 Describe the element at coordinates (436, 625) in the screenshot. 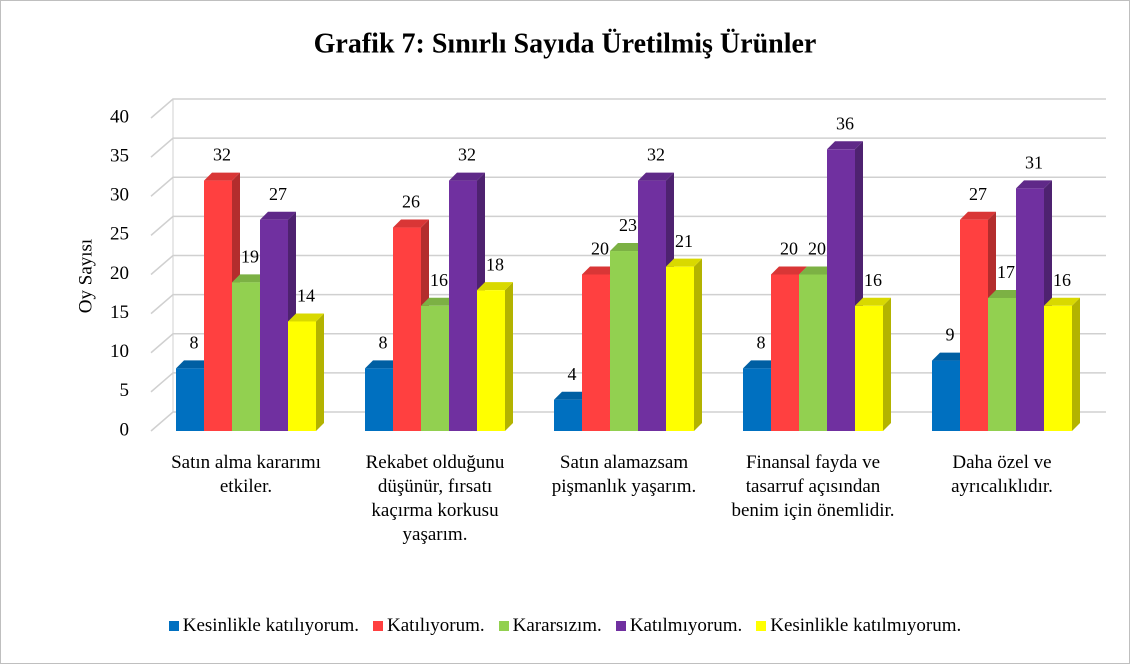

I see `legend-label: Katılıyorum.` at that location.